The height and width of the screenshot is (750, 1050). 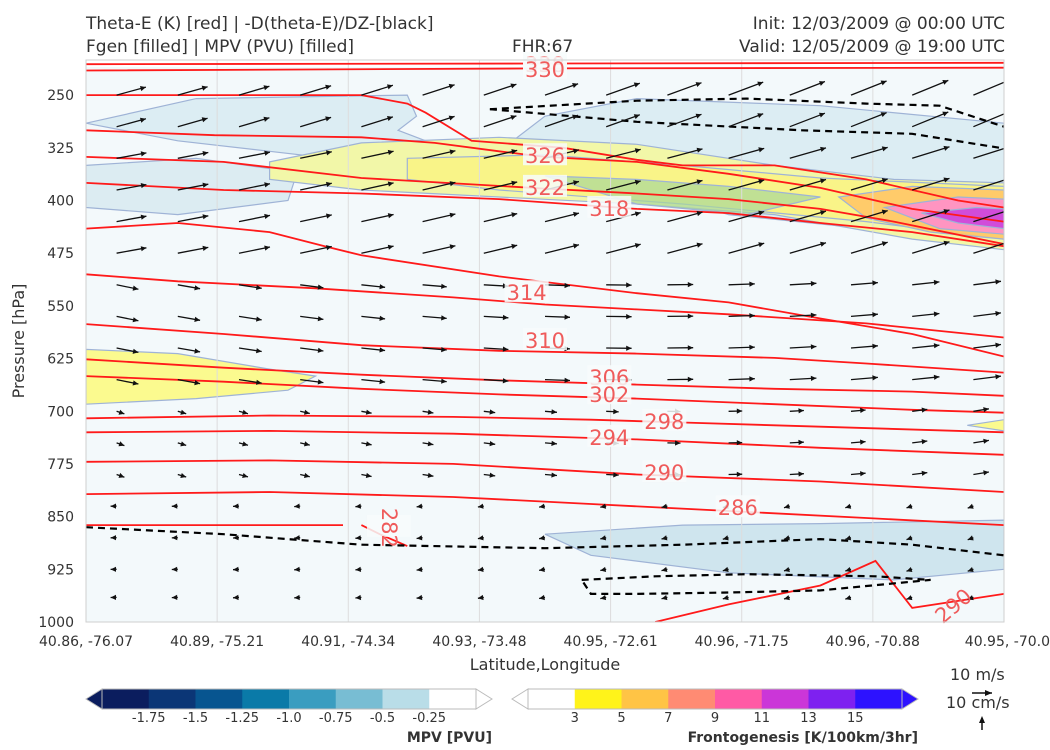 What do you see at coordinates (217, 642) in the screenshot?
I see `x-tick-label: 40.89, -75.21` at bounding box center [217, 642].